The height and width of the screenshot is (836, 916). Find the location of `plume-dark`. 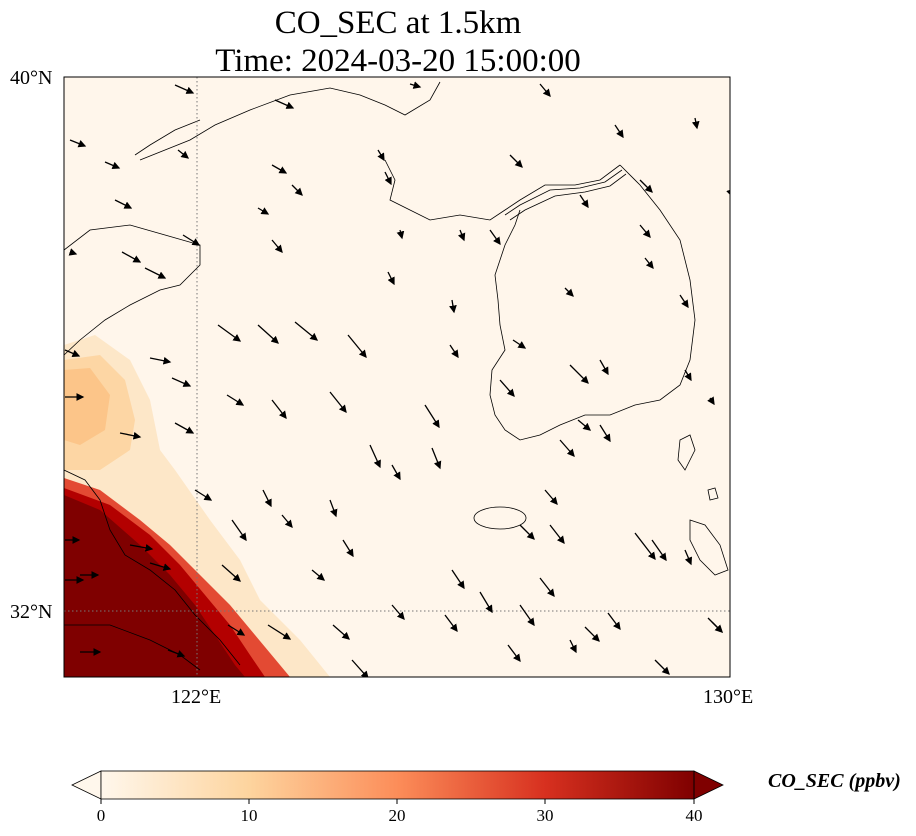

plume-dark is located at coordinates (177, 577).